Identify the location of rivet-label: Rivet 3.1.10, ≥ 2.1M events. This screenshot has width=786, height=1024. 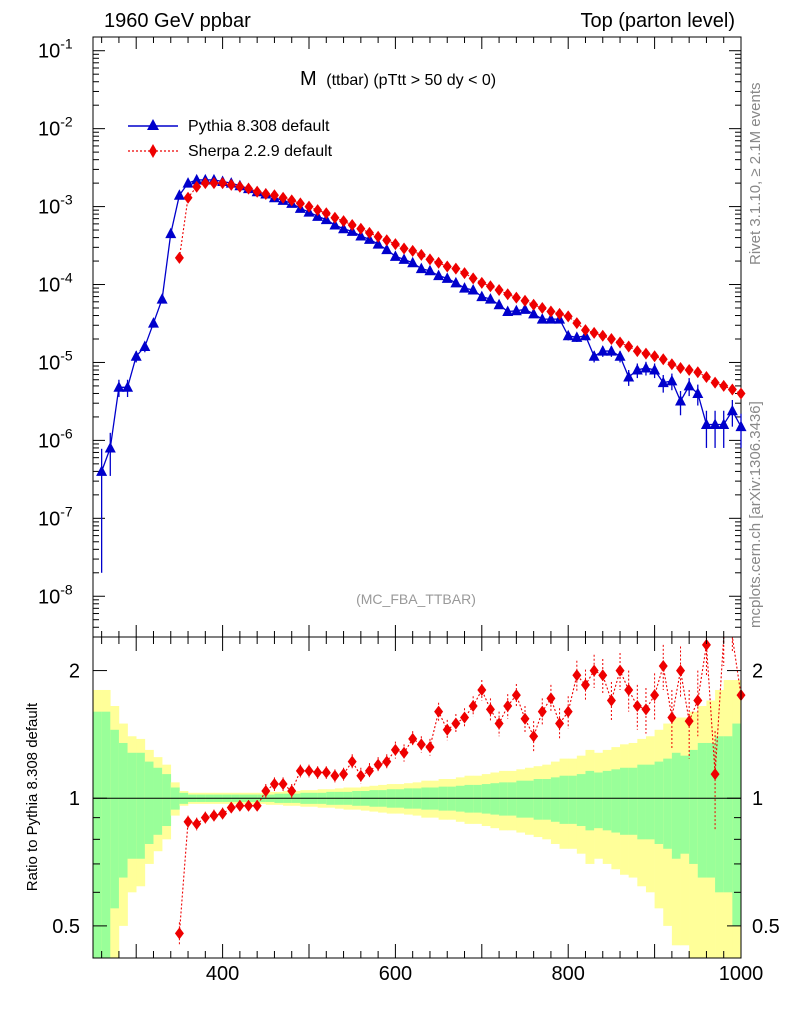
(755, 174).